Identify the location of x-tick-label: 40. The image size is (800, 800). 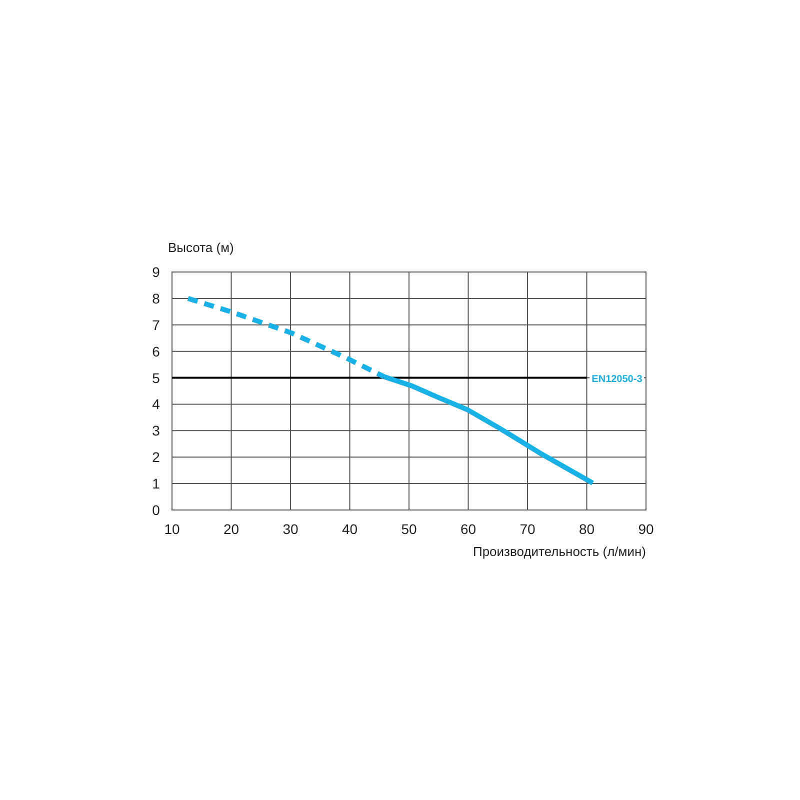
(350, 529).